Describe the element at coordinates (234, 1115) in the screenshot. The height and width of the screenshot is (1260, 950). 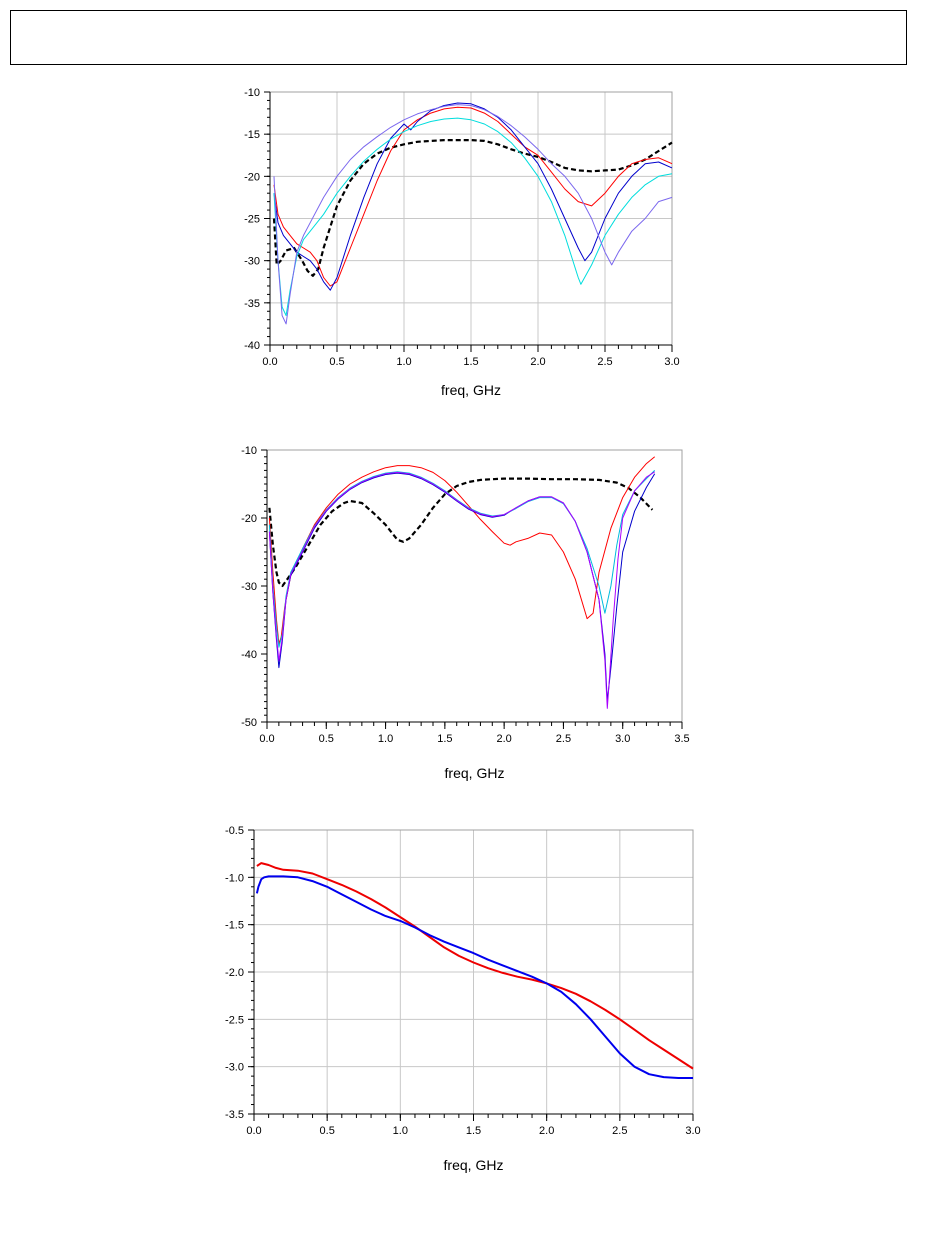
I see `y-tick-label: -3.5` at that location.